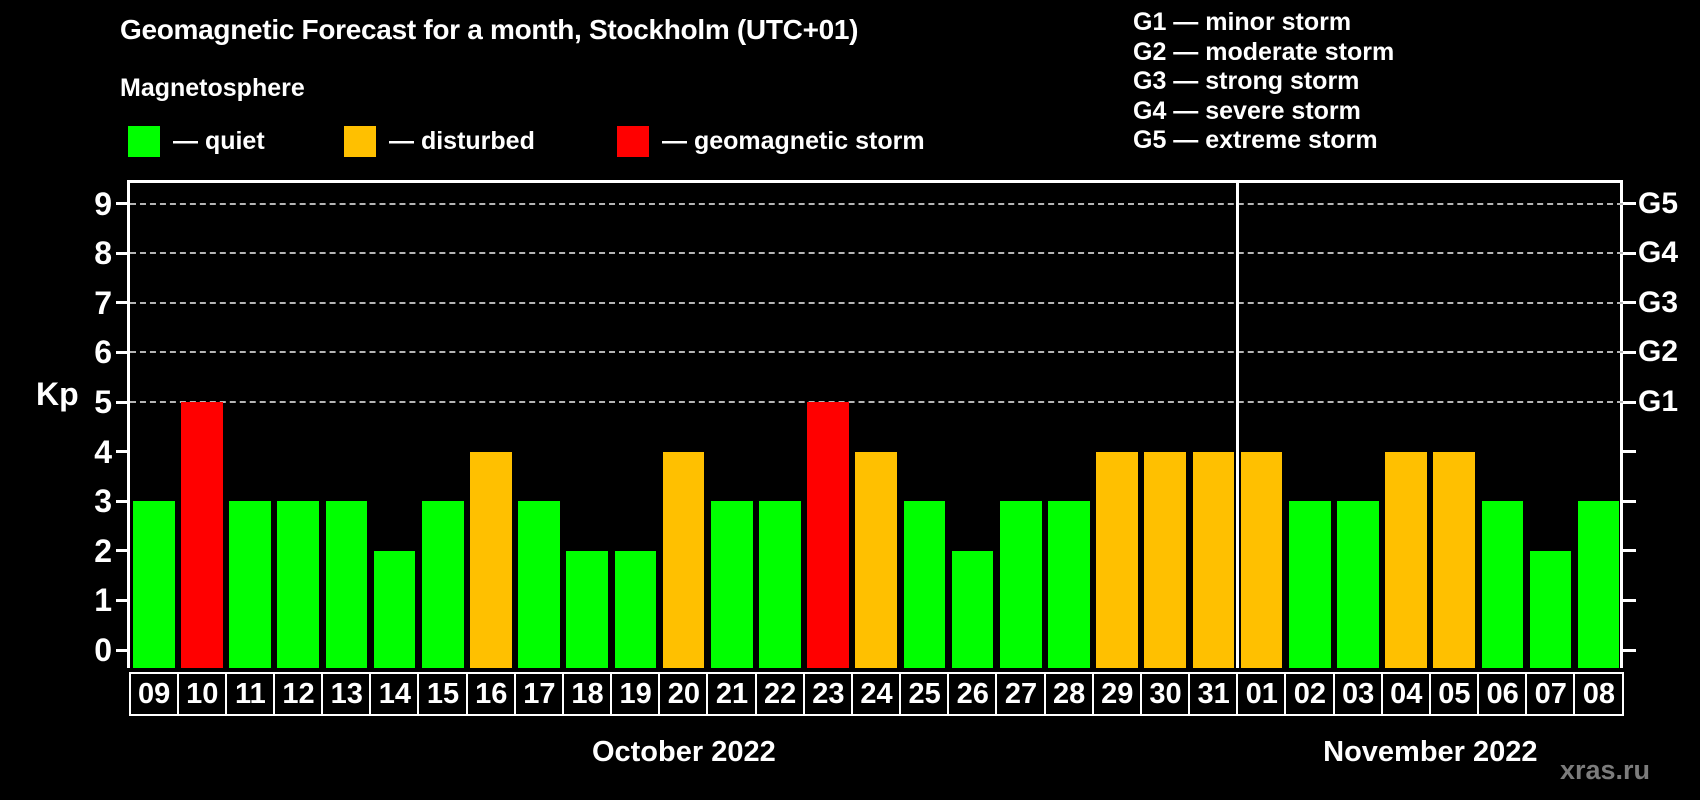  I want to click on date-label-30: 30, so click(1165, 694).